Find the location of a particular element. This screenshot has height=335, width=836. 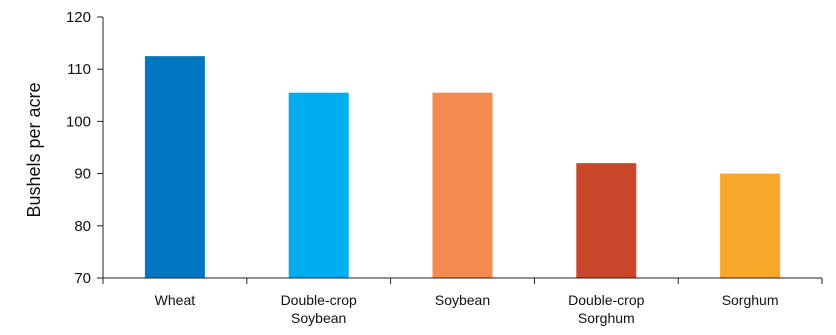

x-category-label: Soybean is located at coordinates (462, 300).